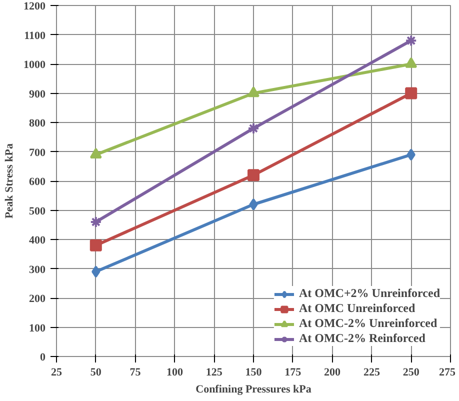 Image resolution: width=459 pixels, height=401 pixels. What do you see at coordinates (136, 372) in the screenshot?
I see `x-tick-label: 75` at bounding box center [136, 372].